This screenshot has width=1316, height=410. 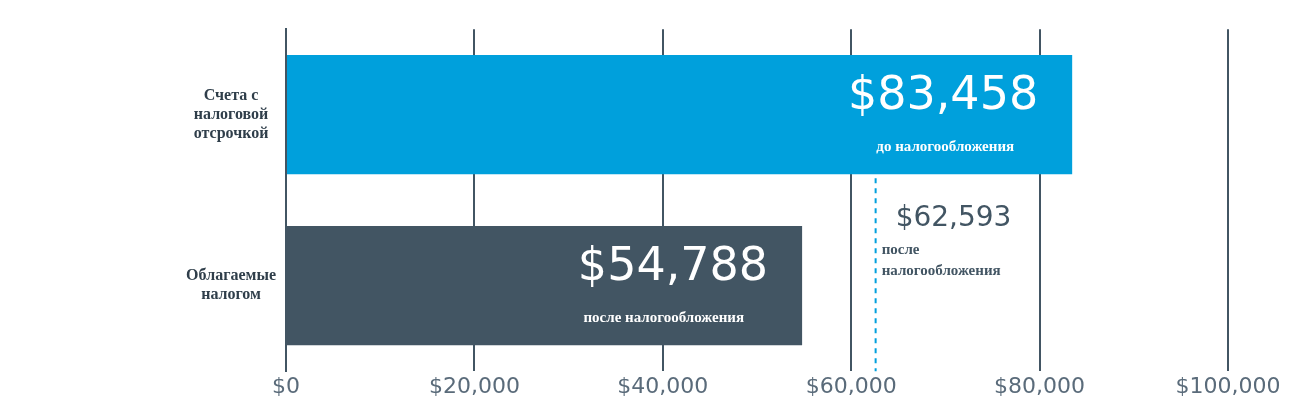 I want to click on y-tick-label: Облагаемые налогом, so click(x=231, y=284).